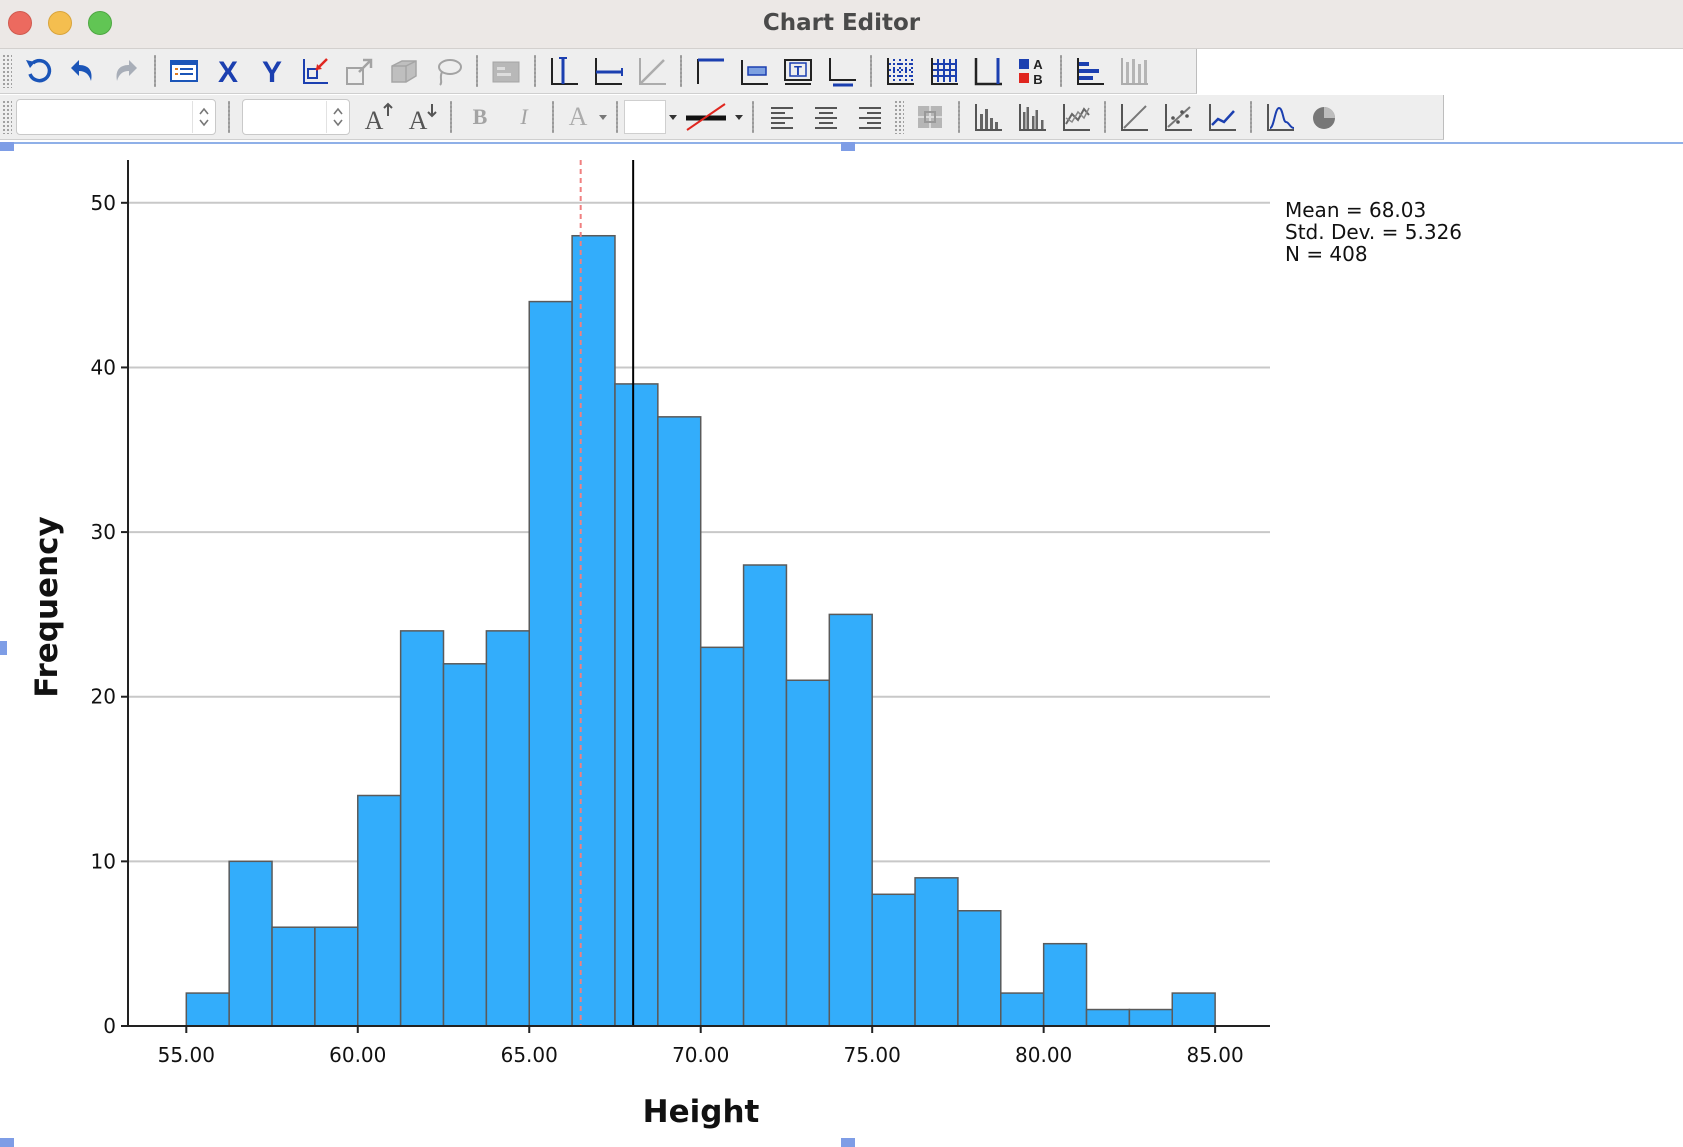 This screenshot has width=1683, height=1147. Describe the element at coordinates (100, 23) in the screenshot. I see `maximize-window-button` at that location.